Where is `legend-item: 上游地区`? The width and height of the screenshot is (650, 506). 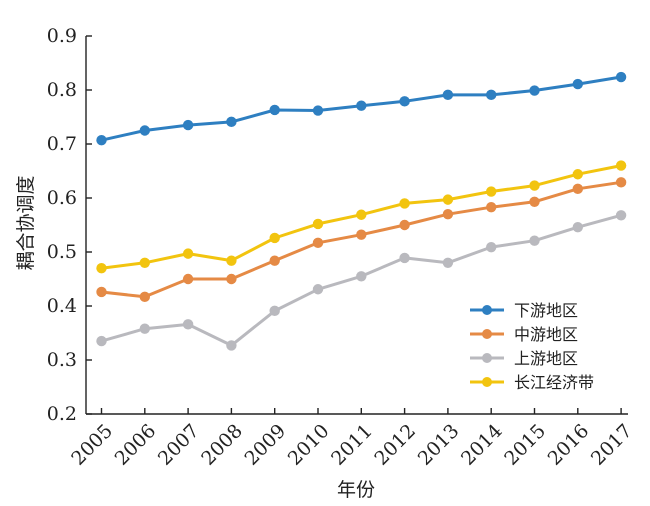
legend-item: 上游地区 is located at coordinates (524, 358).